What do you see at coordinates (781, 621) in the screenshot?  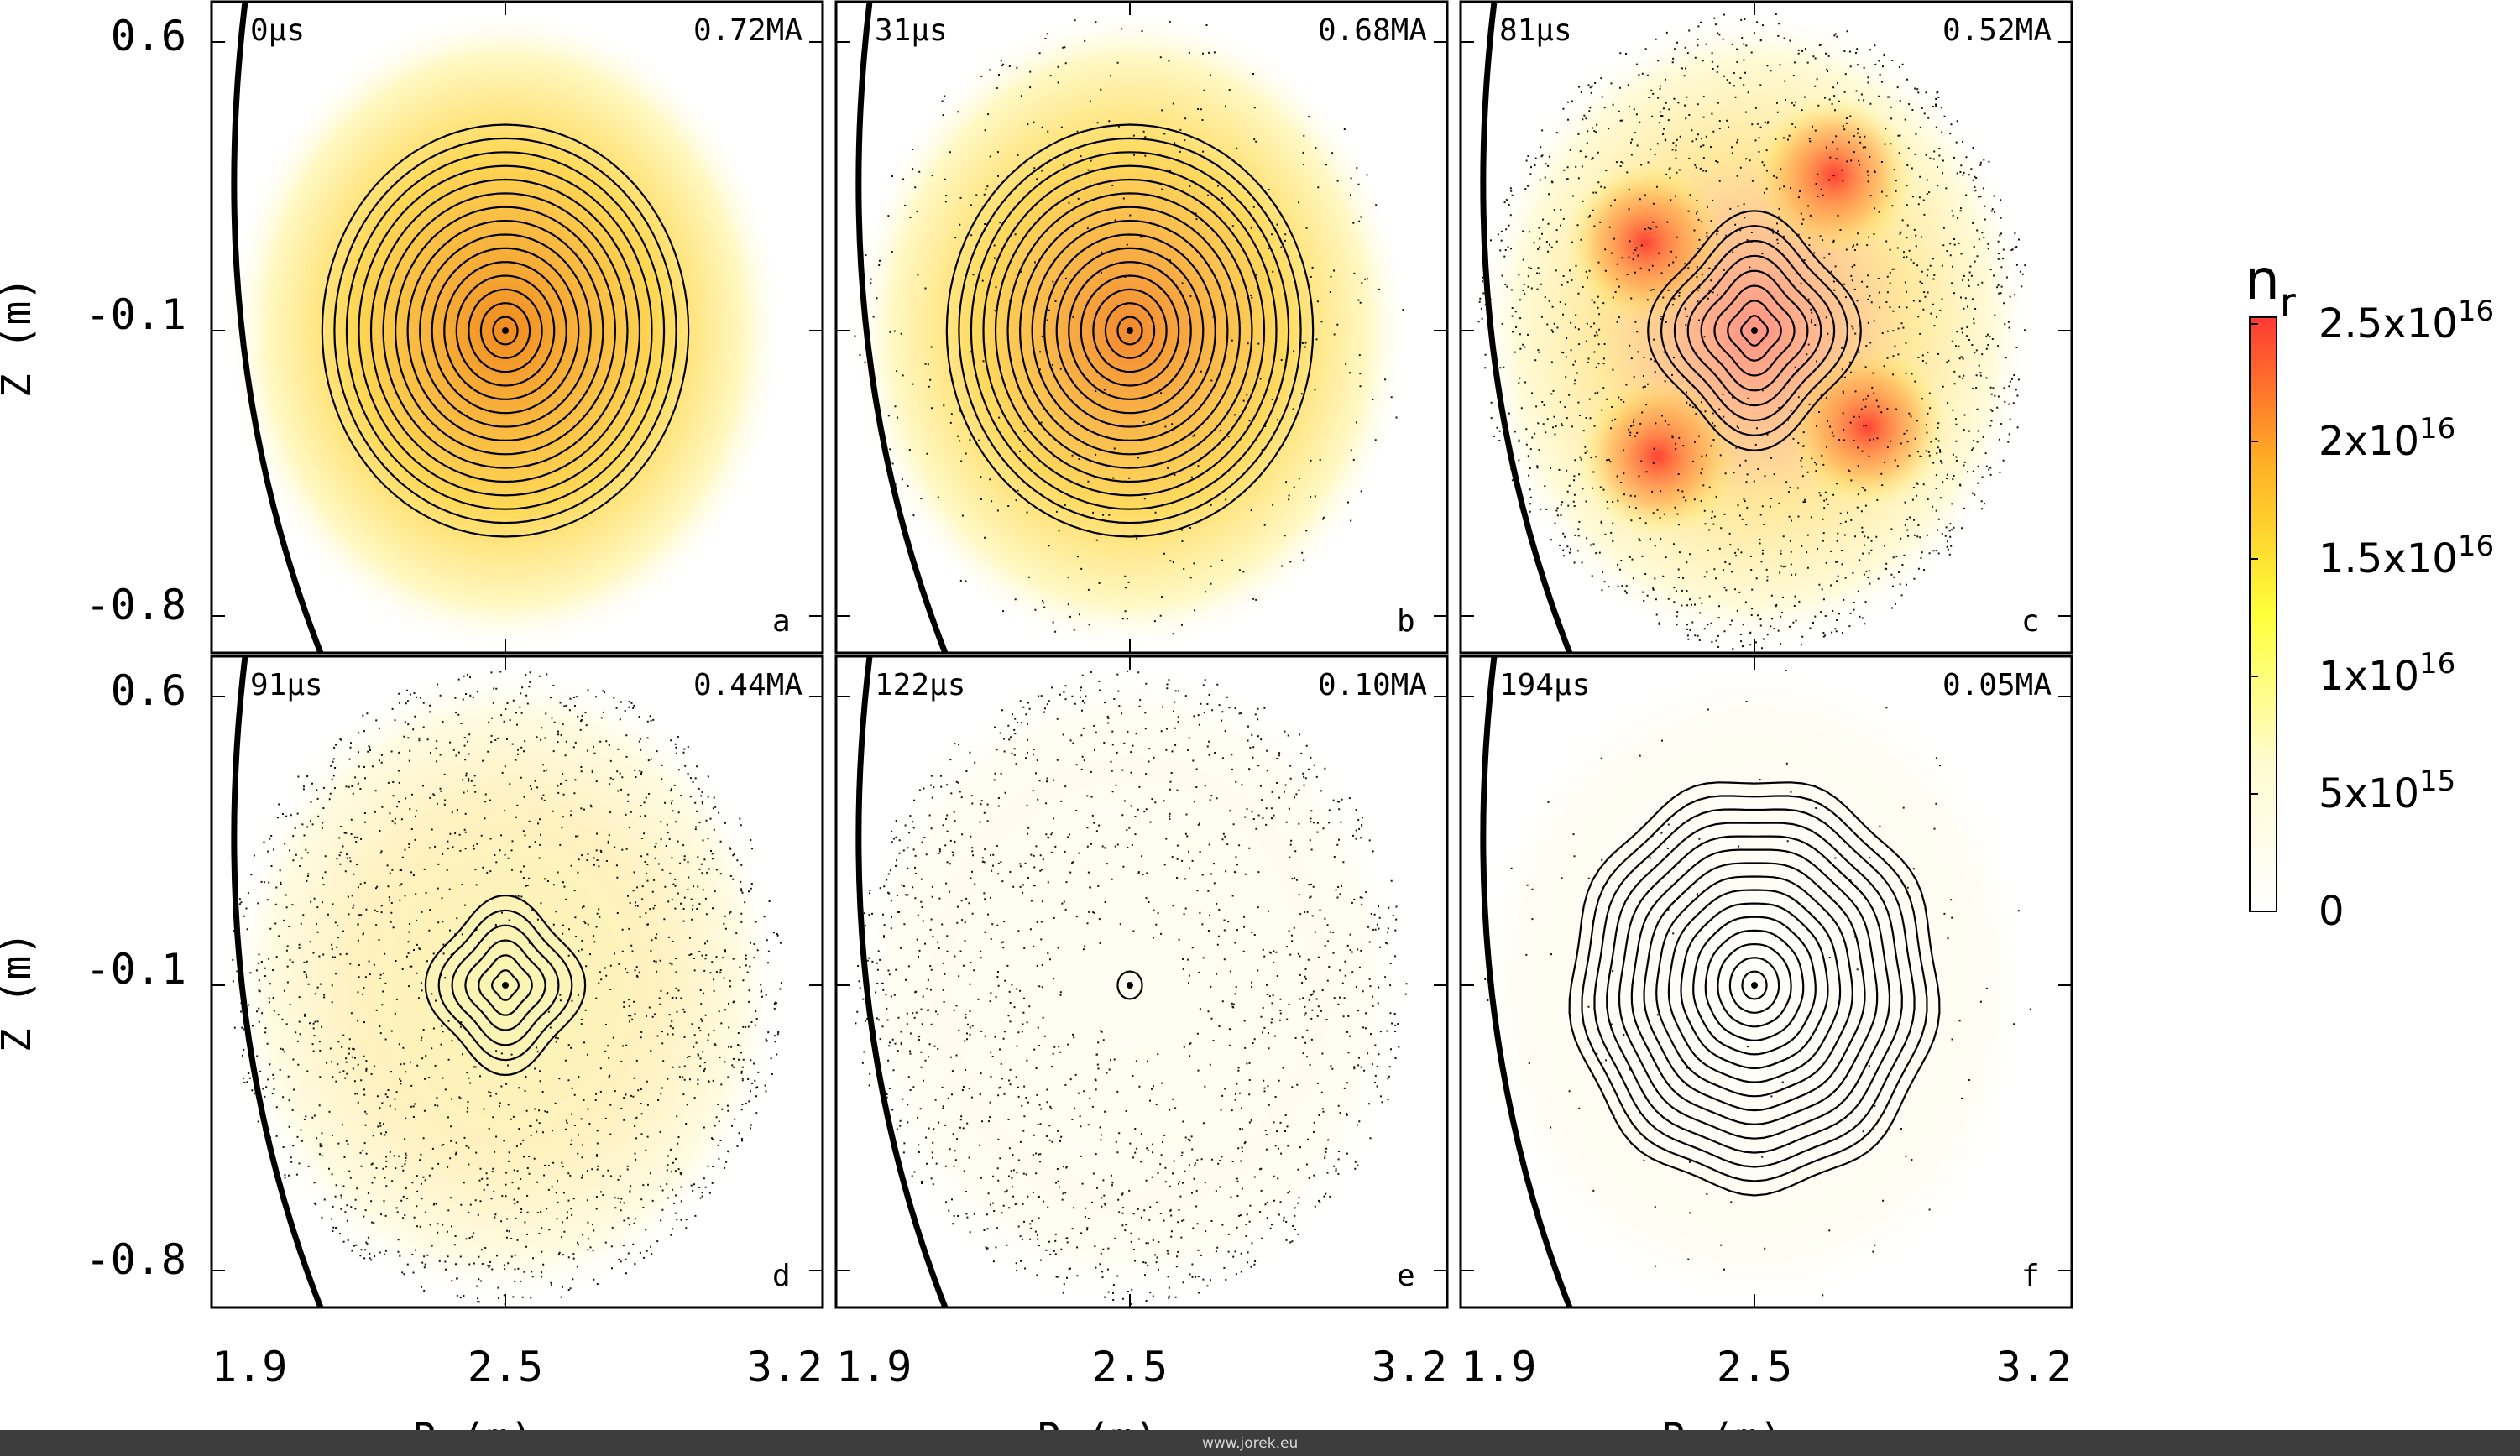 I see `panel-letter: a` at bounding box center [781, 621].